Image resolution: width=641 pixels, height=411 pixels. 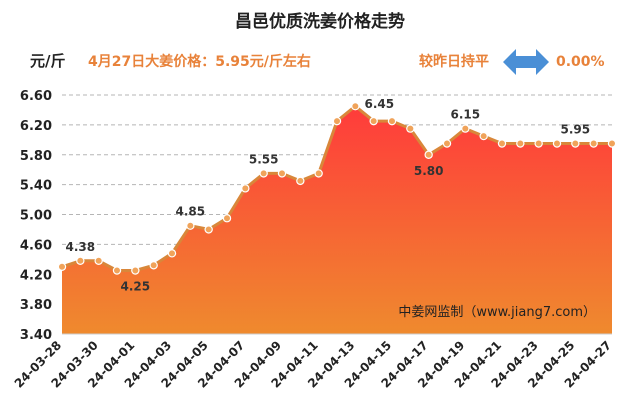 I want to click on y-tick-label: 5.80, so click(x=36, y=156).